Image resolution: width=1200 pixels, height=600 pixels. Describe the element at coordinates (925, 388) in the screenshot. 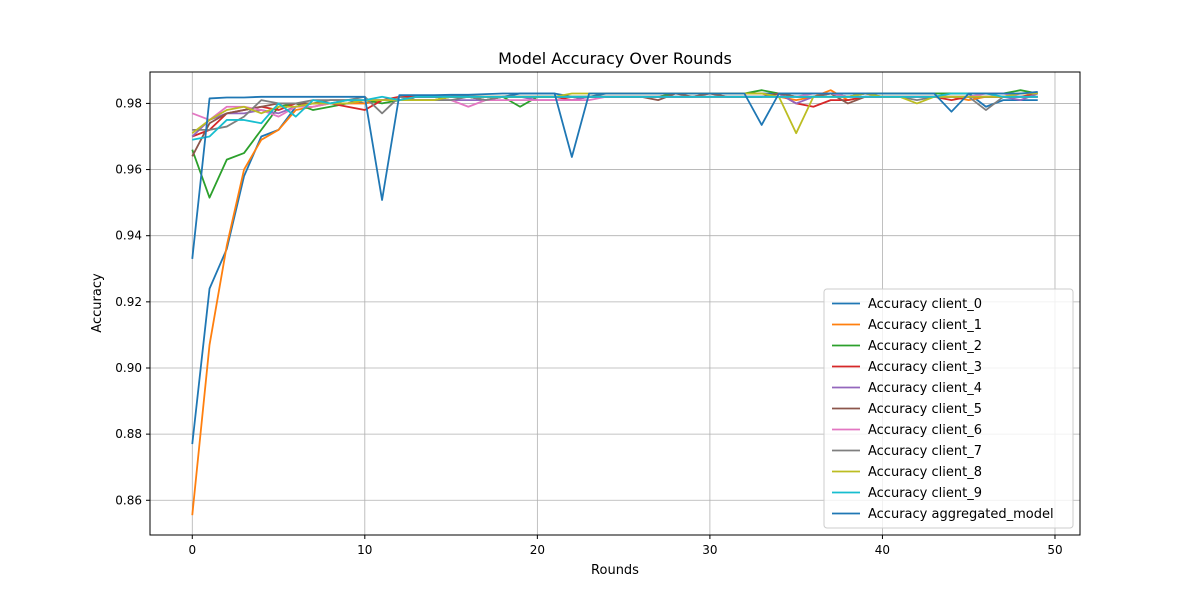

I see `legend-entry-label: Accuracy client_4` at that location.